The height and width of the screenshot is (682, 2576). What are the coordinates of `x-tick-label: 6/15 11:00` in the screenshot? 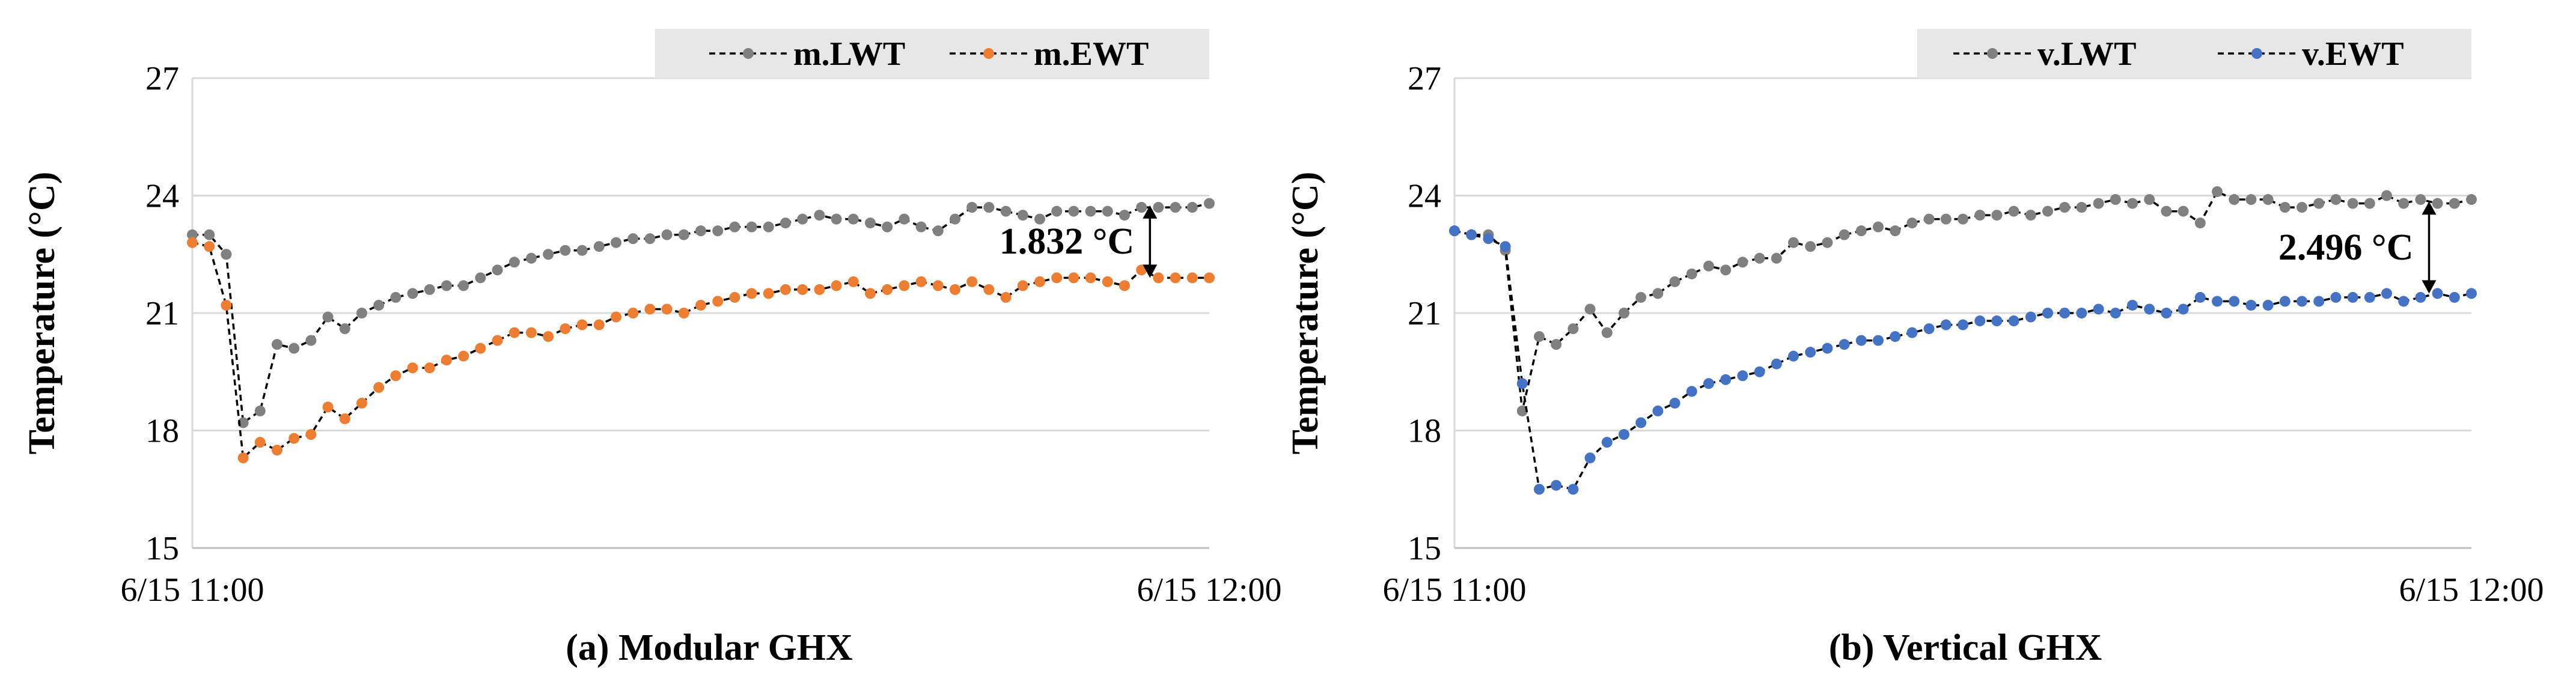 It's located at (1454, 590).